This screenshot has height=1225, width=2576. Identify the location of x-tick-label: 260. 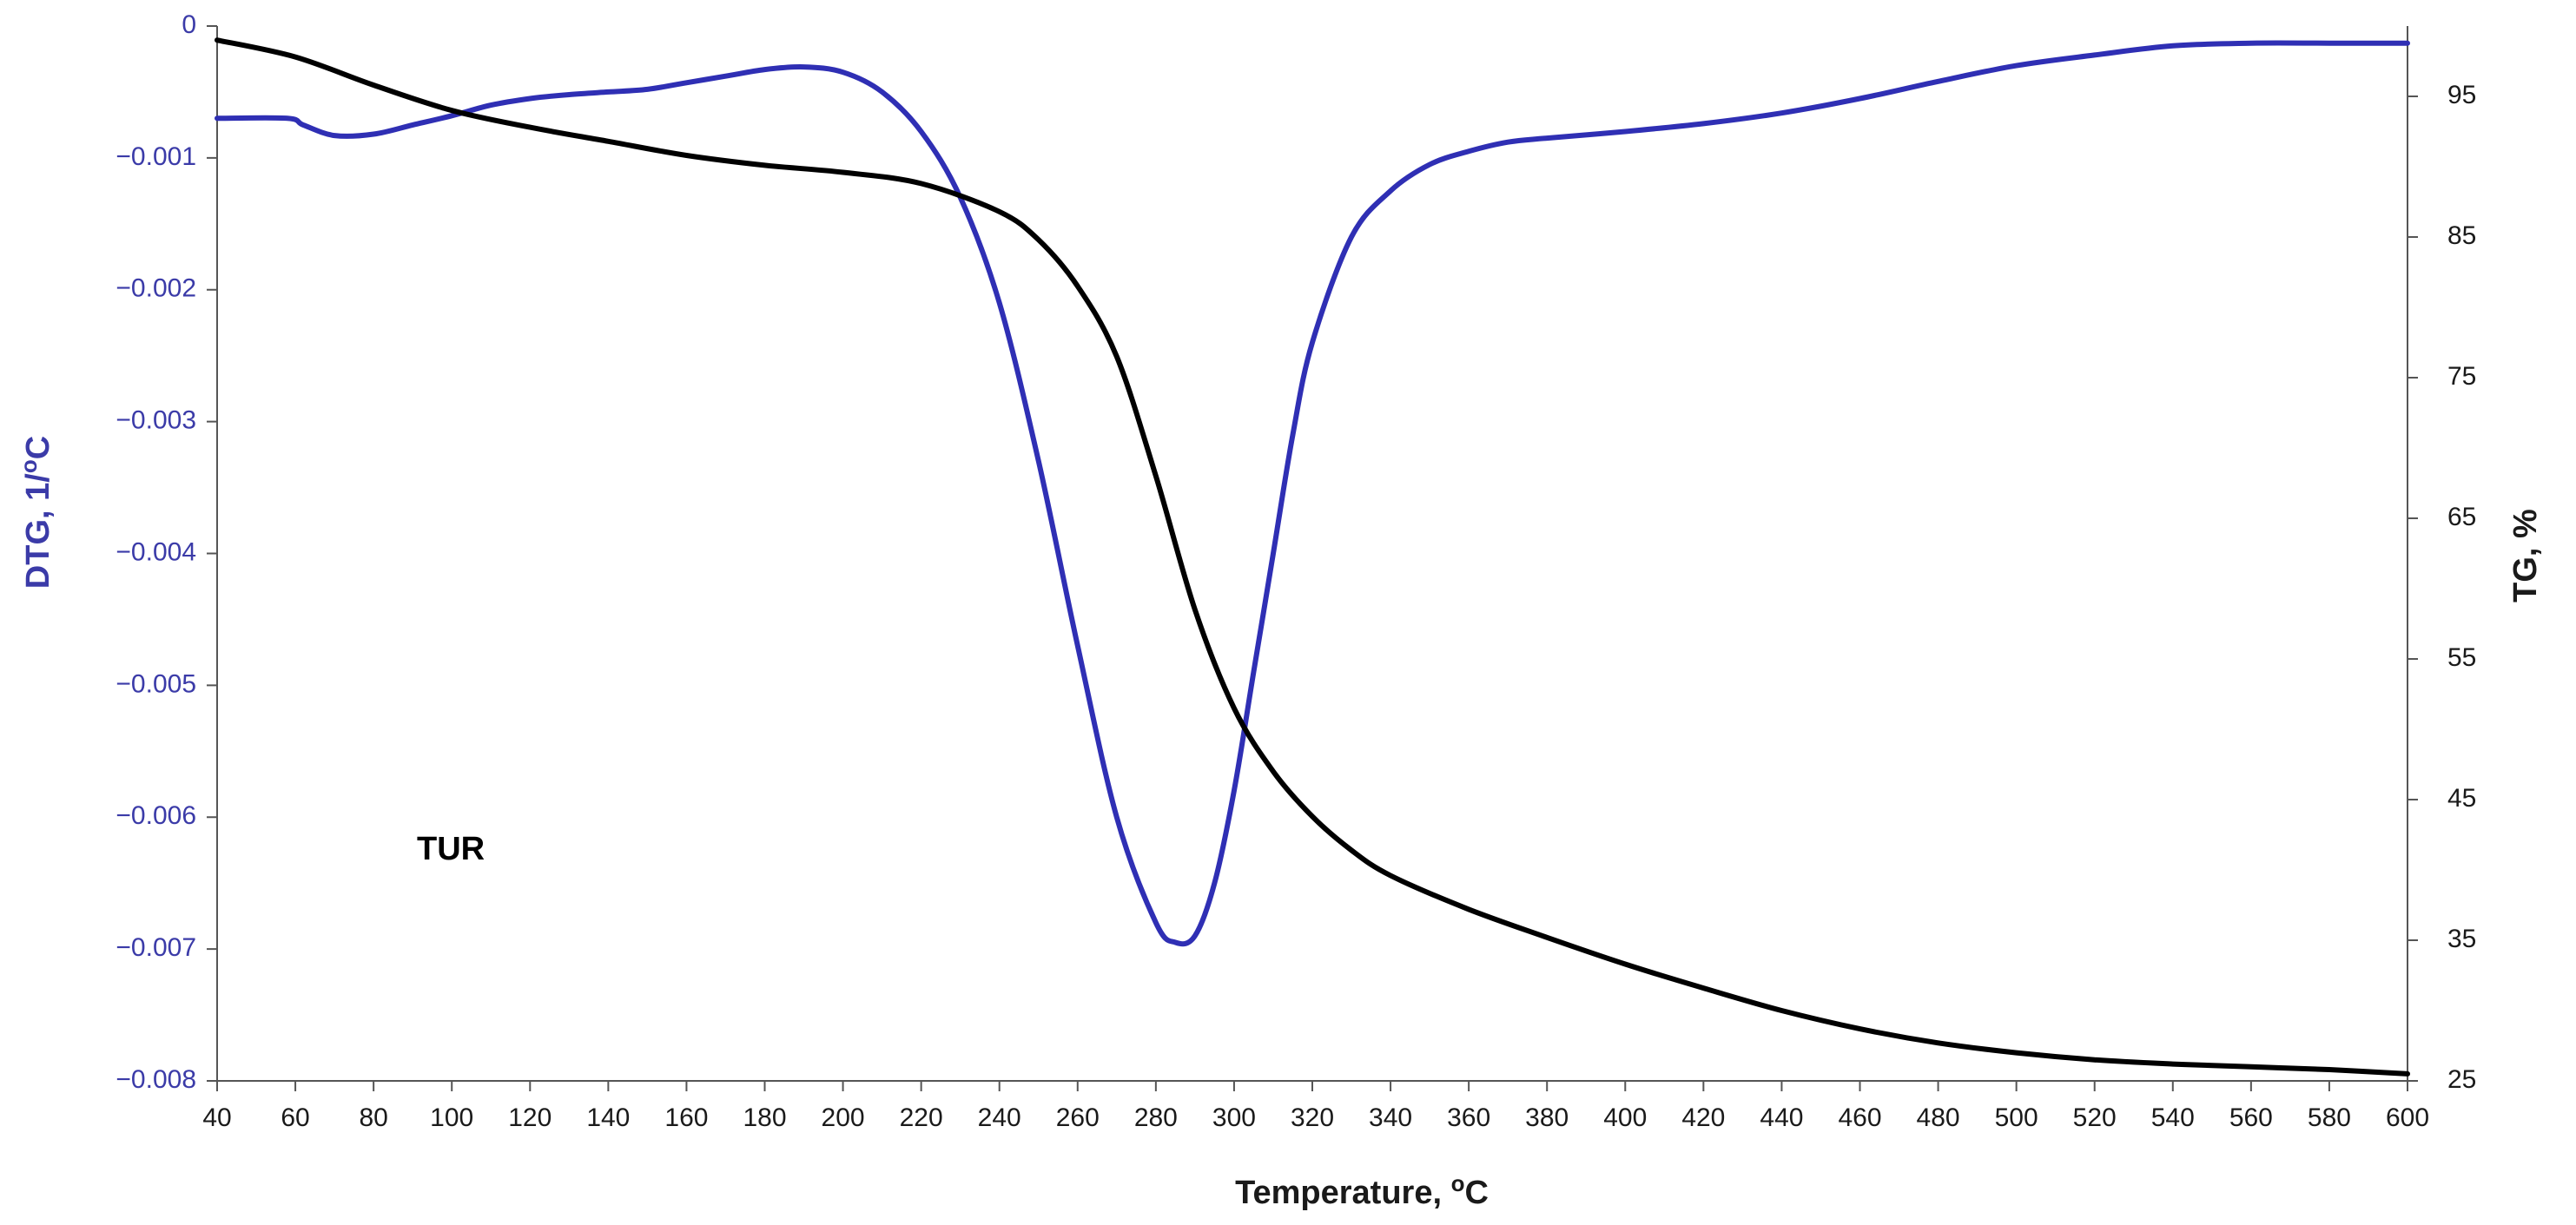
(1078, 1117).